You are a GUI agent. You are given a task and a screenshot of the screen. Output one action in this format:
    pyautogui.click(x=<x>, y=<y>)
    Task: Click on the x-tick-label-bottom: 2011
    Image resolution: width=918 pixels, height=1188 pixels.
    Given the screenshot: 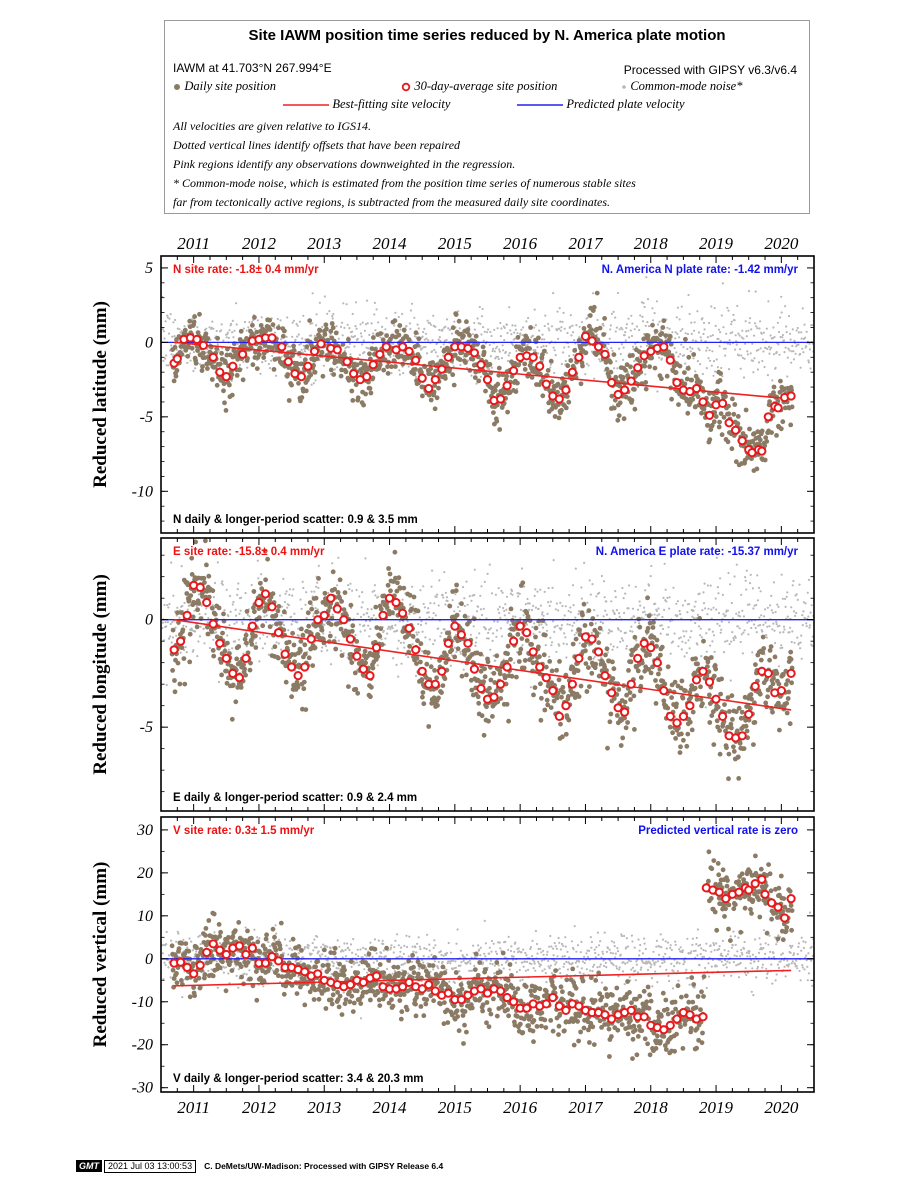 What is the action you would take?
    pyautogui.click(x=193, y=1107)
    